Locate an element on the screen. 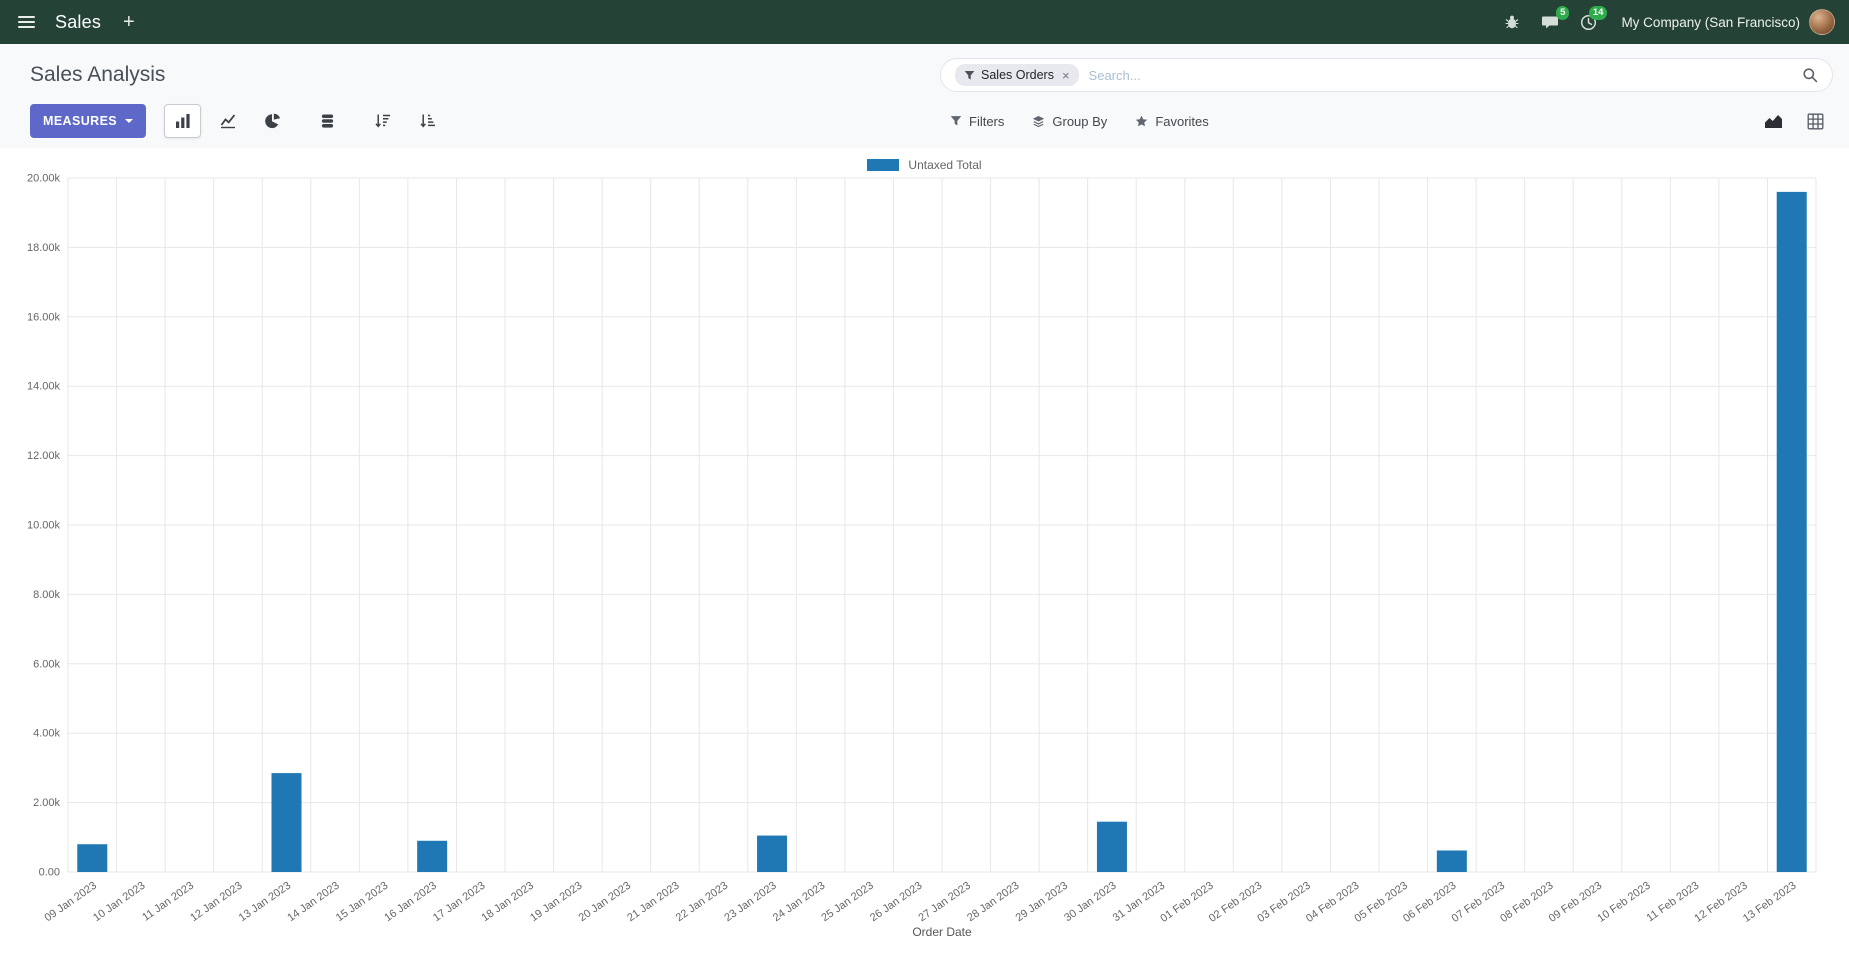  x-axis-title: Order Date is located at coordinates (942, 932).